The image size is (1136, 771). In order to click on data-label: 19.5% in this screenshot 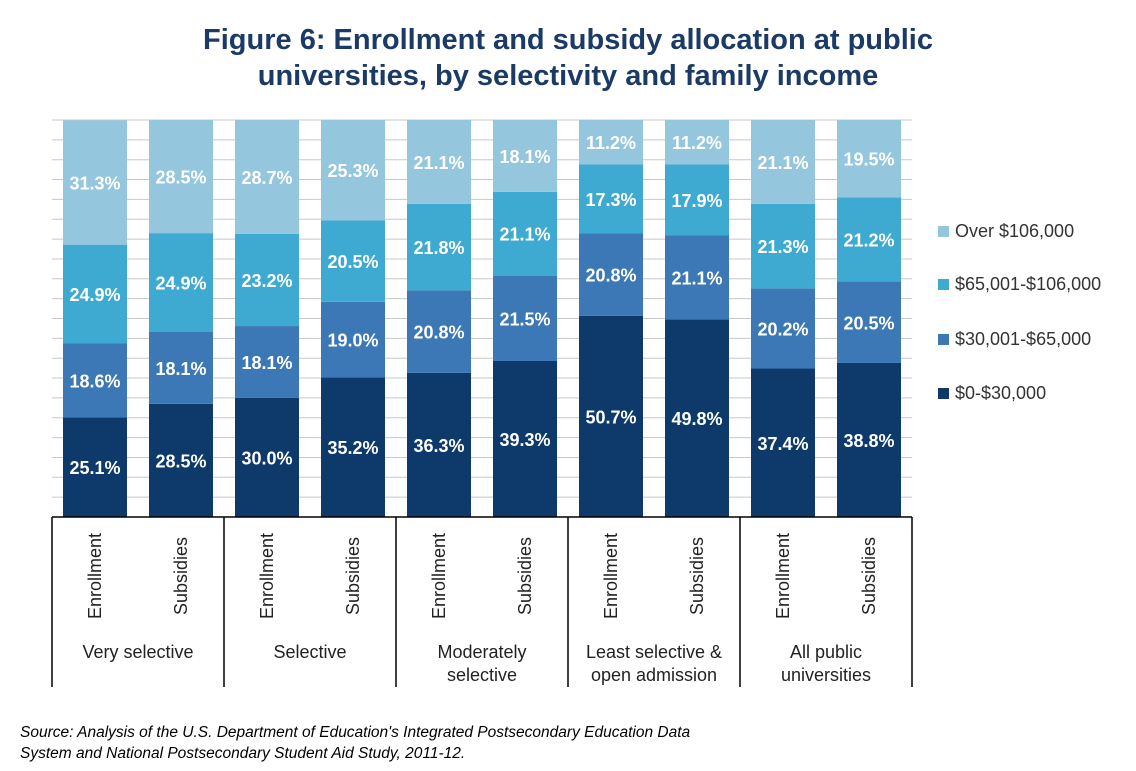, I will do `click(868, 160)`.